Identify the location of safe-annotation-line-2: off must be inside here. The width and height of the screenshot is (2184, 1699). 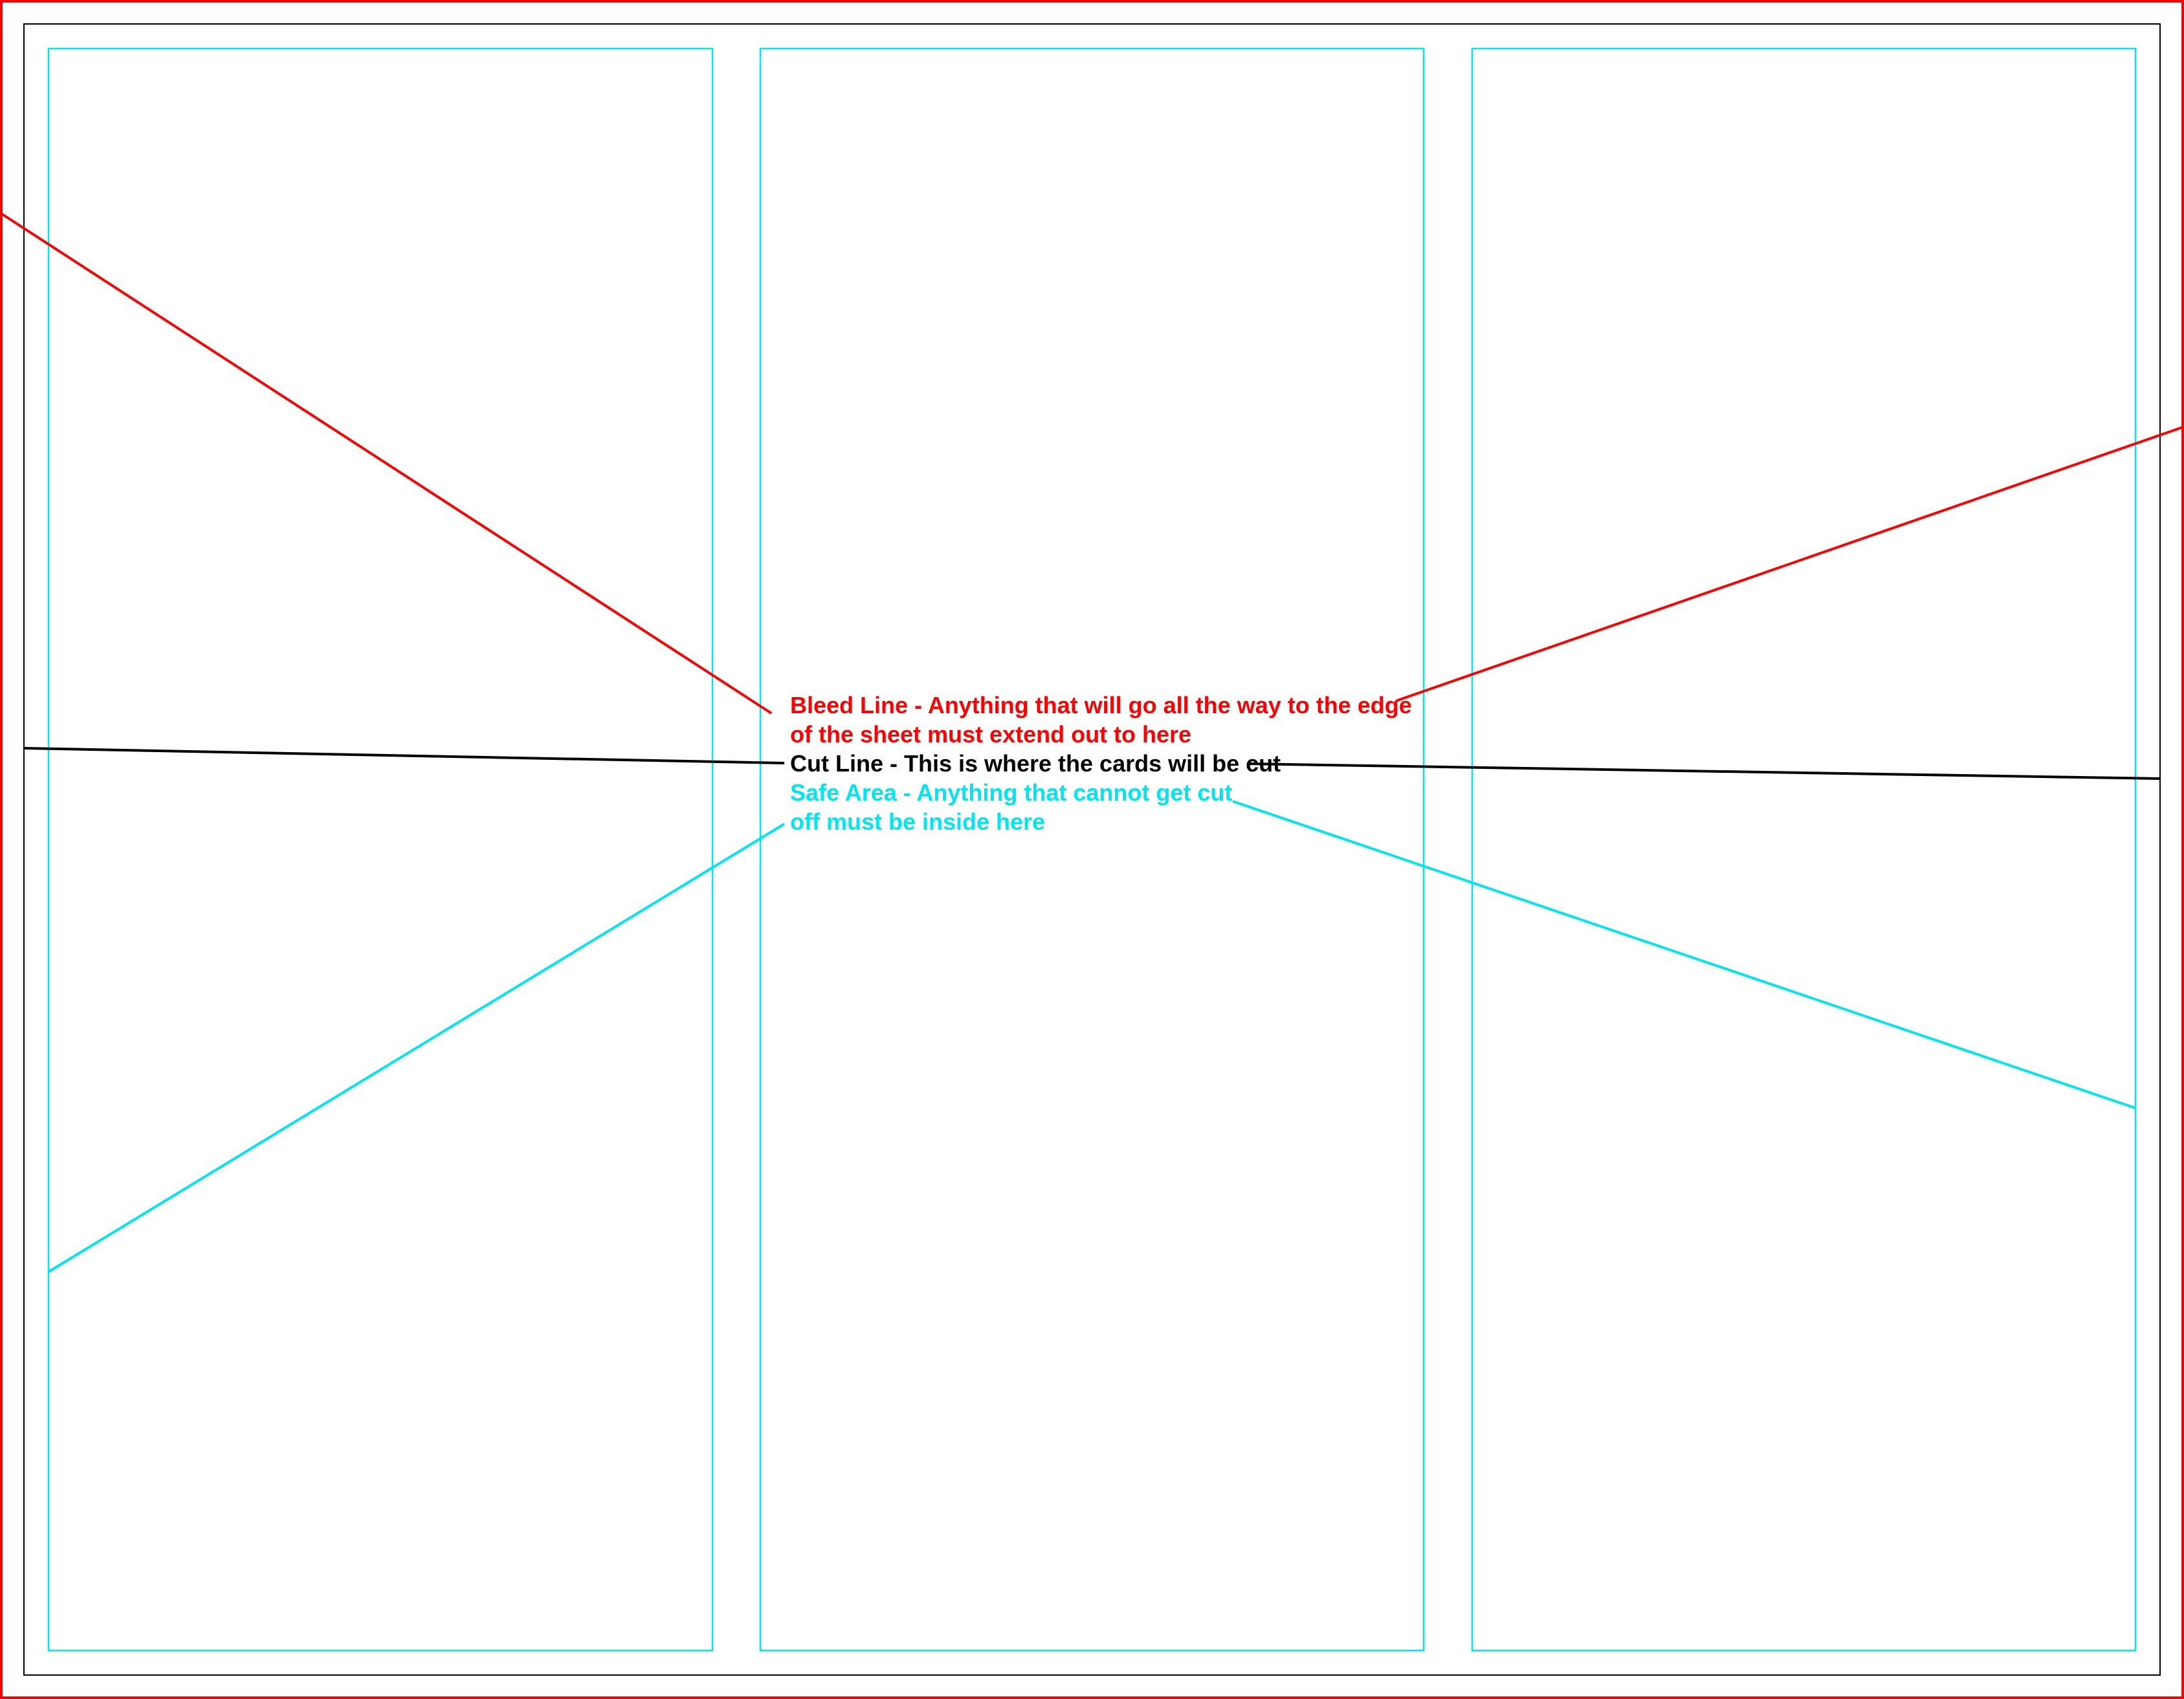
(917, 821).